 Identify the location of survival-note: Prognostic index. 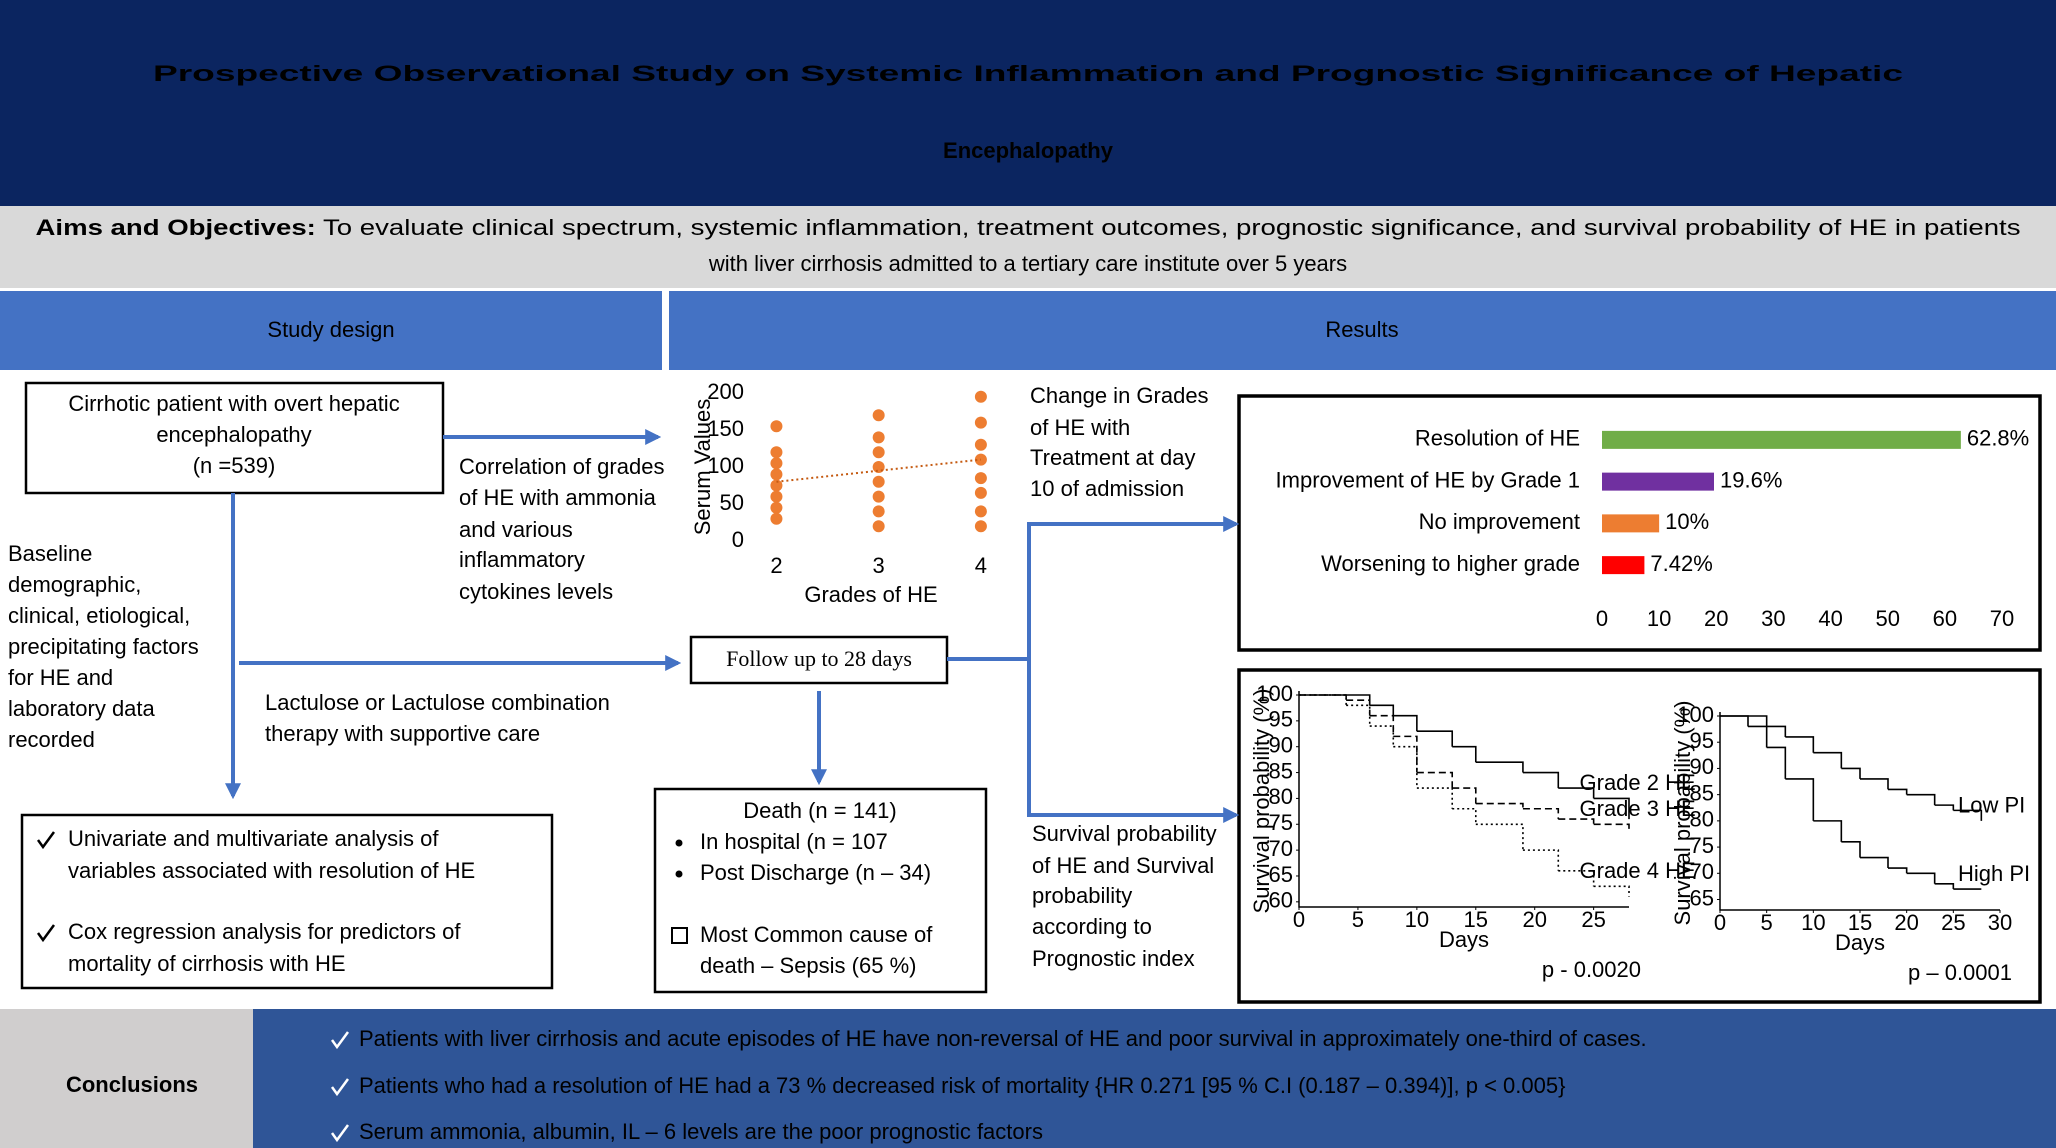
(1113, 958).